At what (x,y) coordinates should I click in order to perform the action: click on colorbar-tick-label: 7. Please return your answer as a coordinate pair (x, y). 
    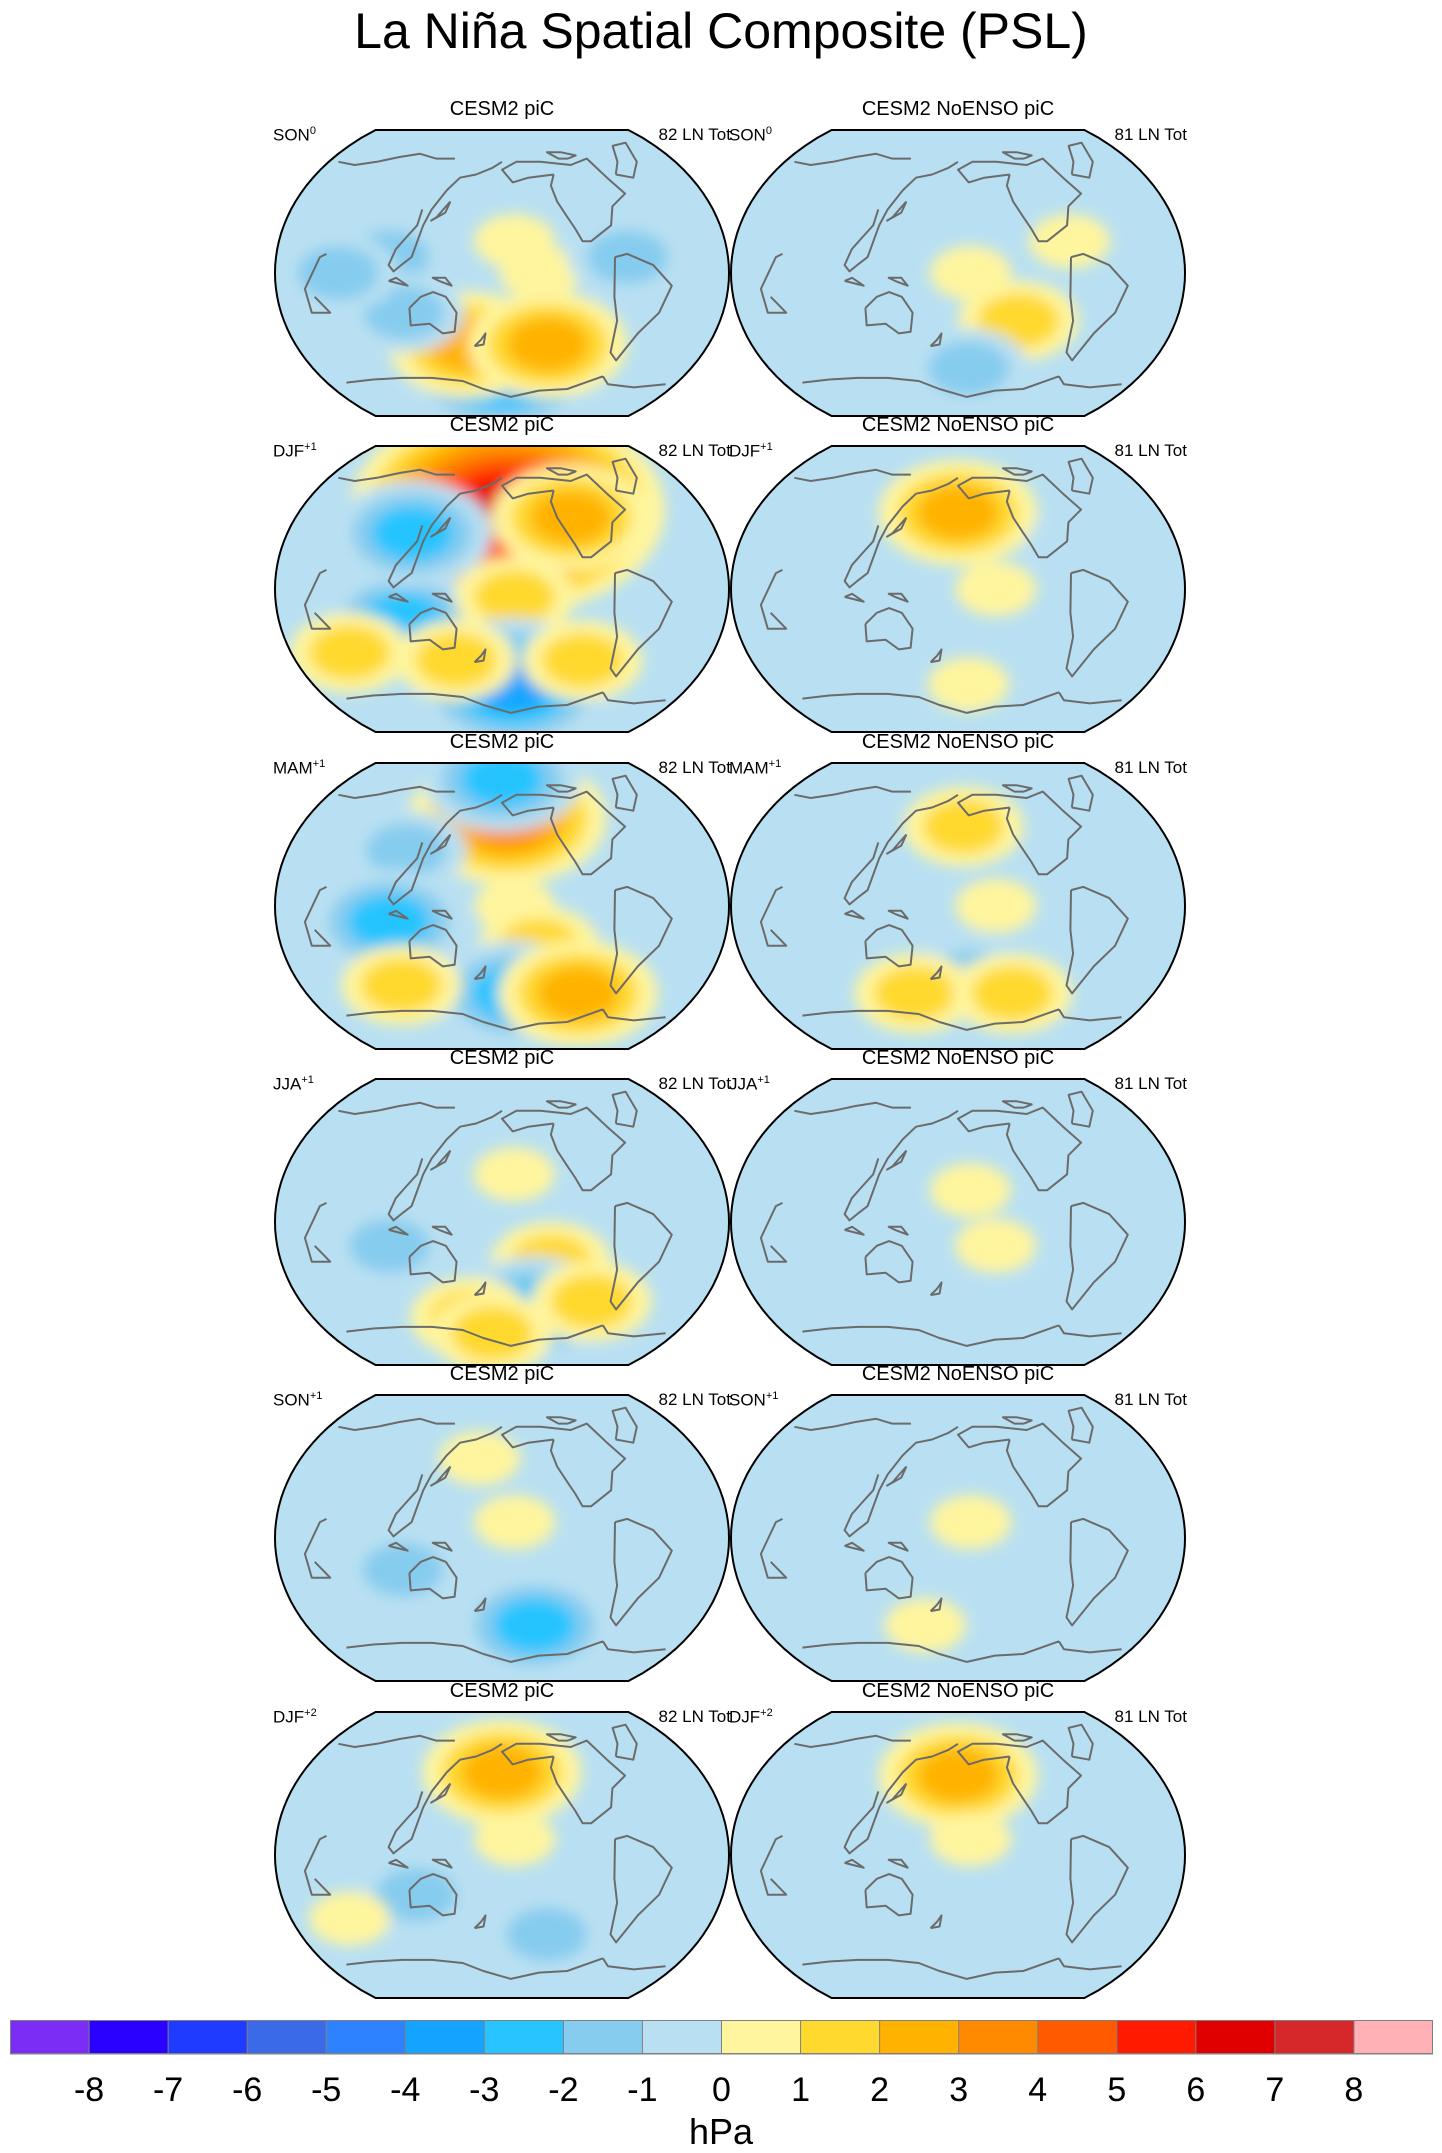
    Looking at the image, I should click on (1275, 2090).